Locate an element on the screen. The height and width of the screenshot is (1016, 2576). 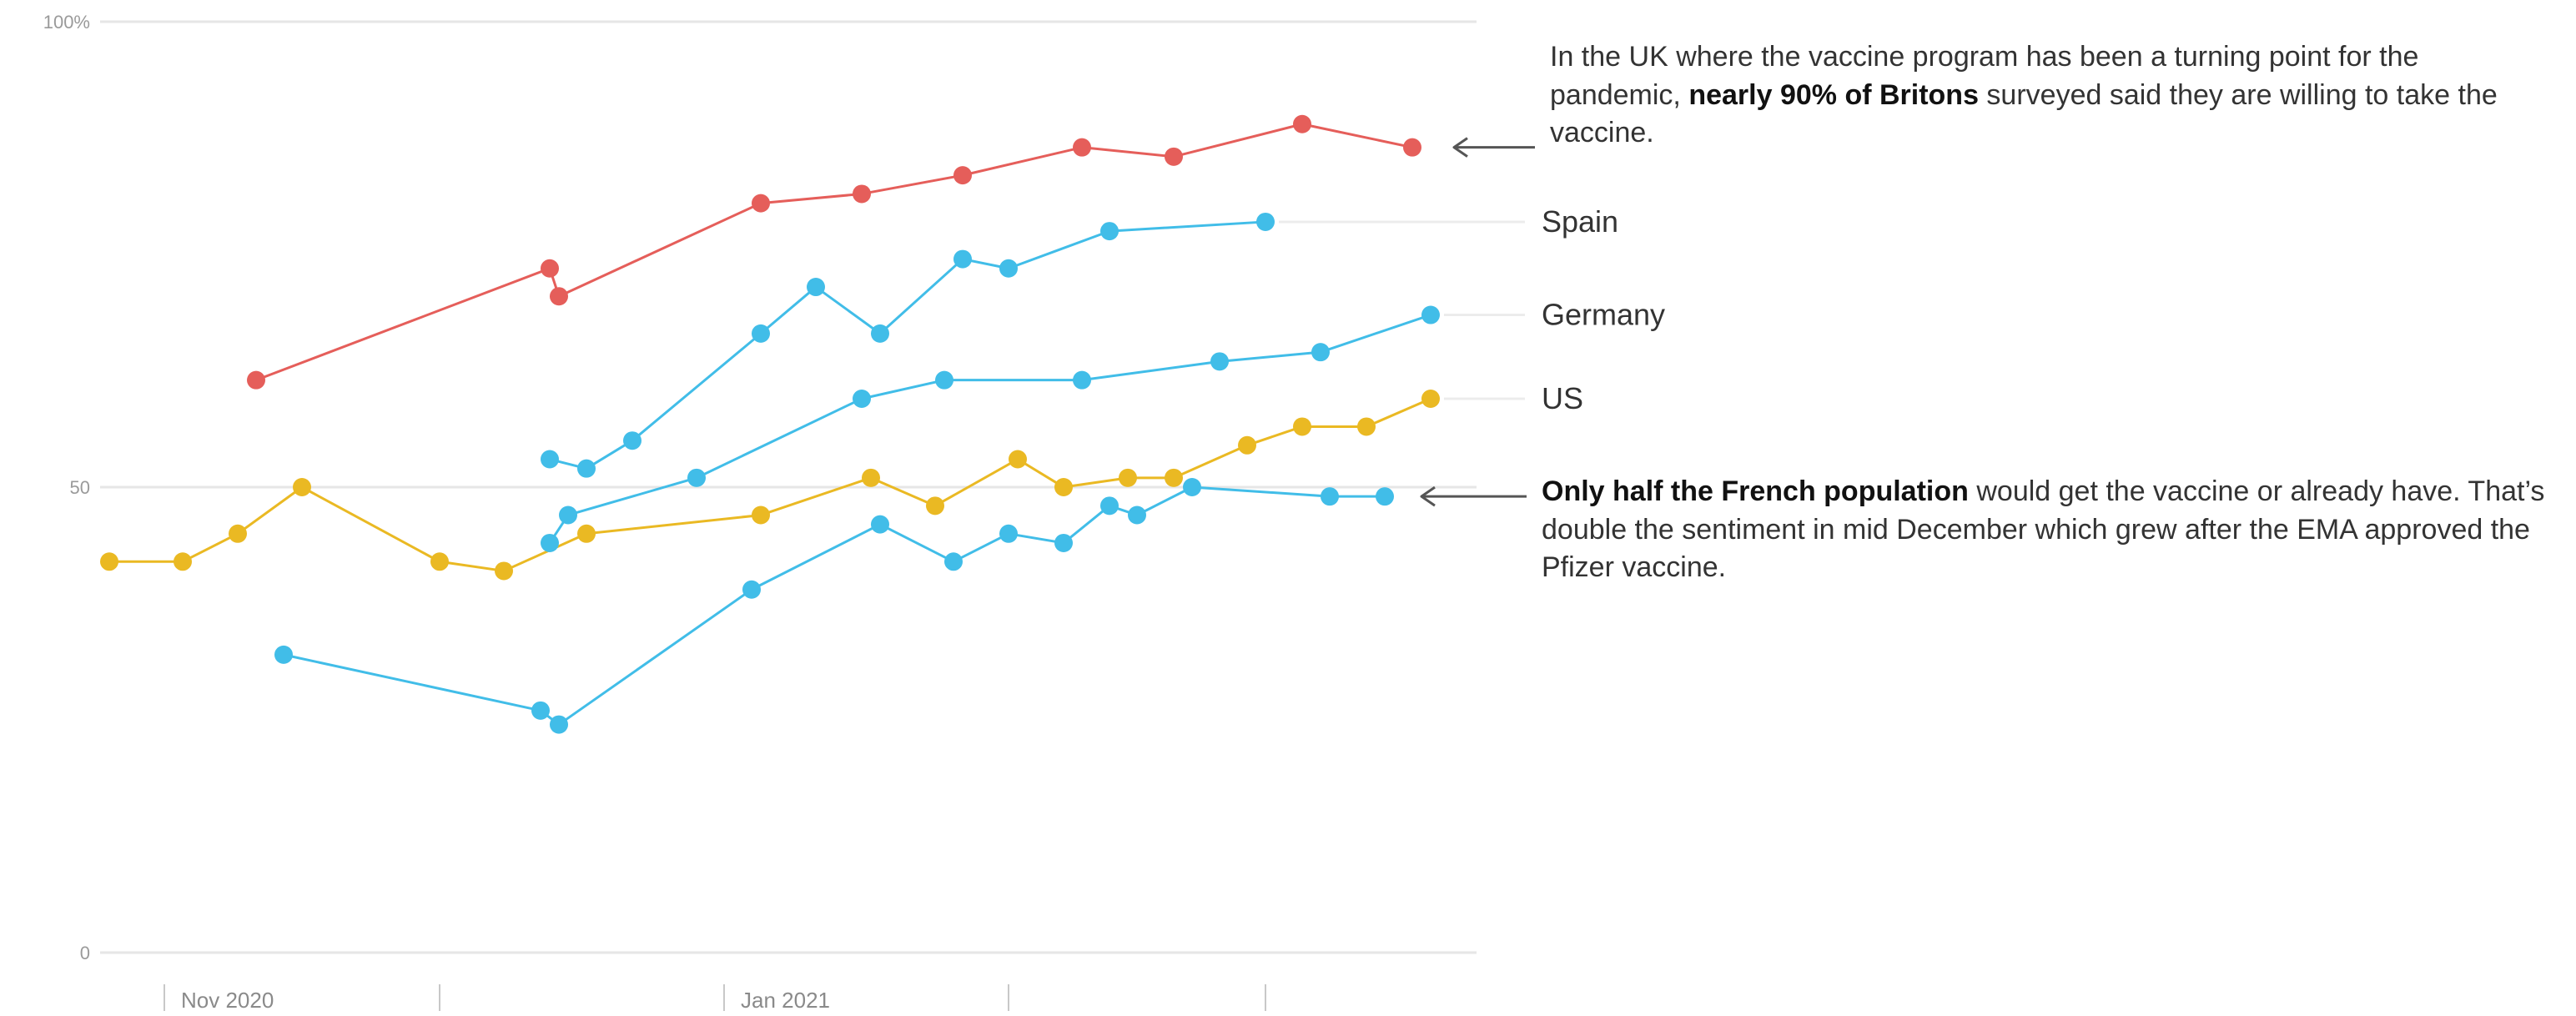
series-line-uk is located at coordinates (834, 253).